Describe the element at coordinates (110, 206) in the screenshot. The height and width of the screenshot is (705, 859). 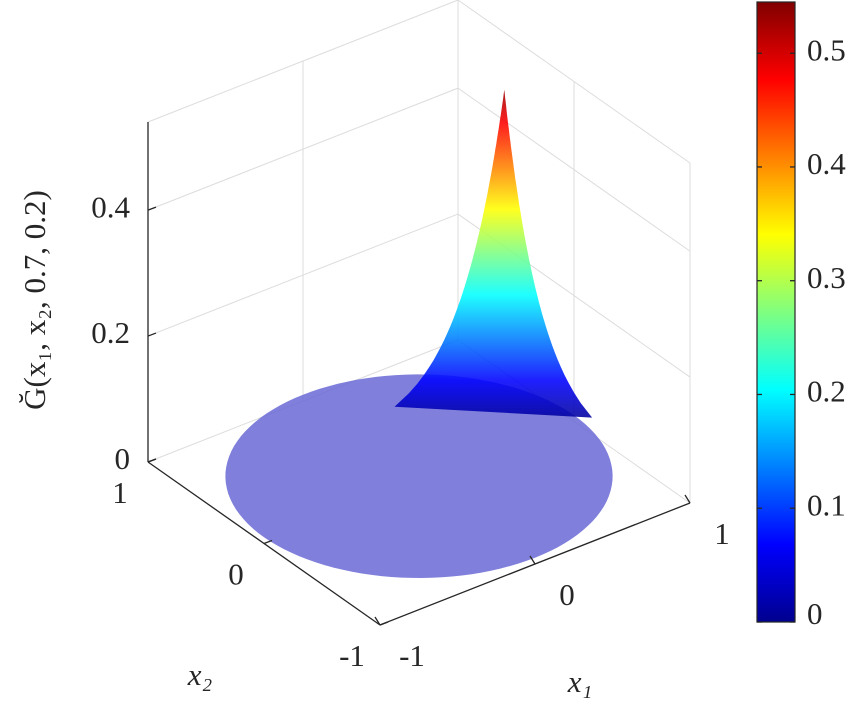
I see `z-tick-label: 0.4` at that location.